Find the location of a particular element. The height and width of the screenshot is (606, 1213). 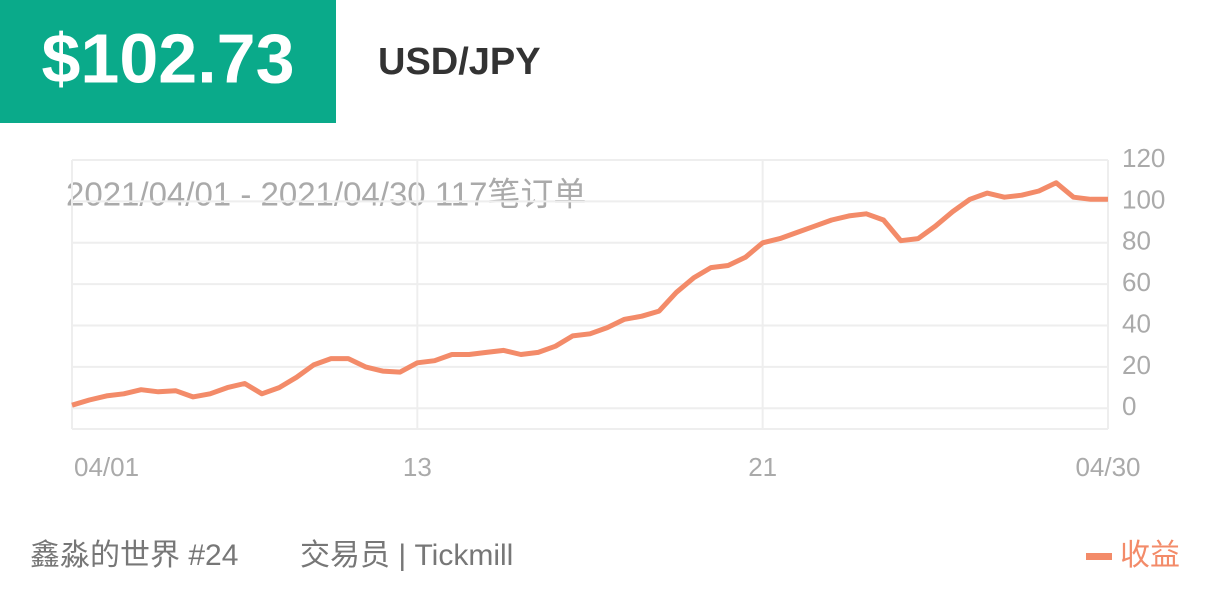

legend-label: 收益 is located at coordinates (1150, 555).